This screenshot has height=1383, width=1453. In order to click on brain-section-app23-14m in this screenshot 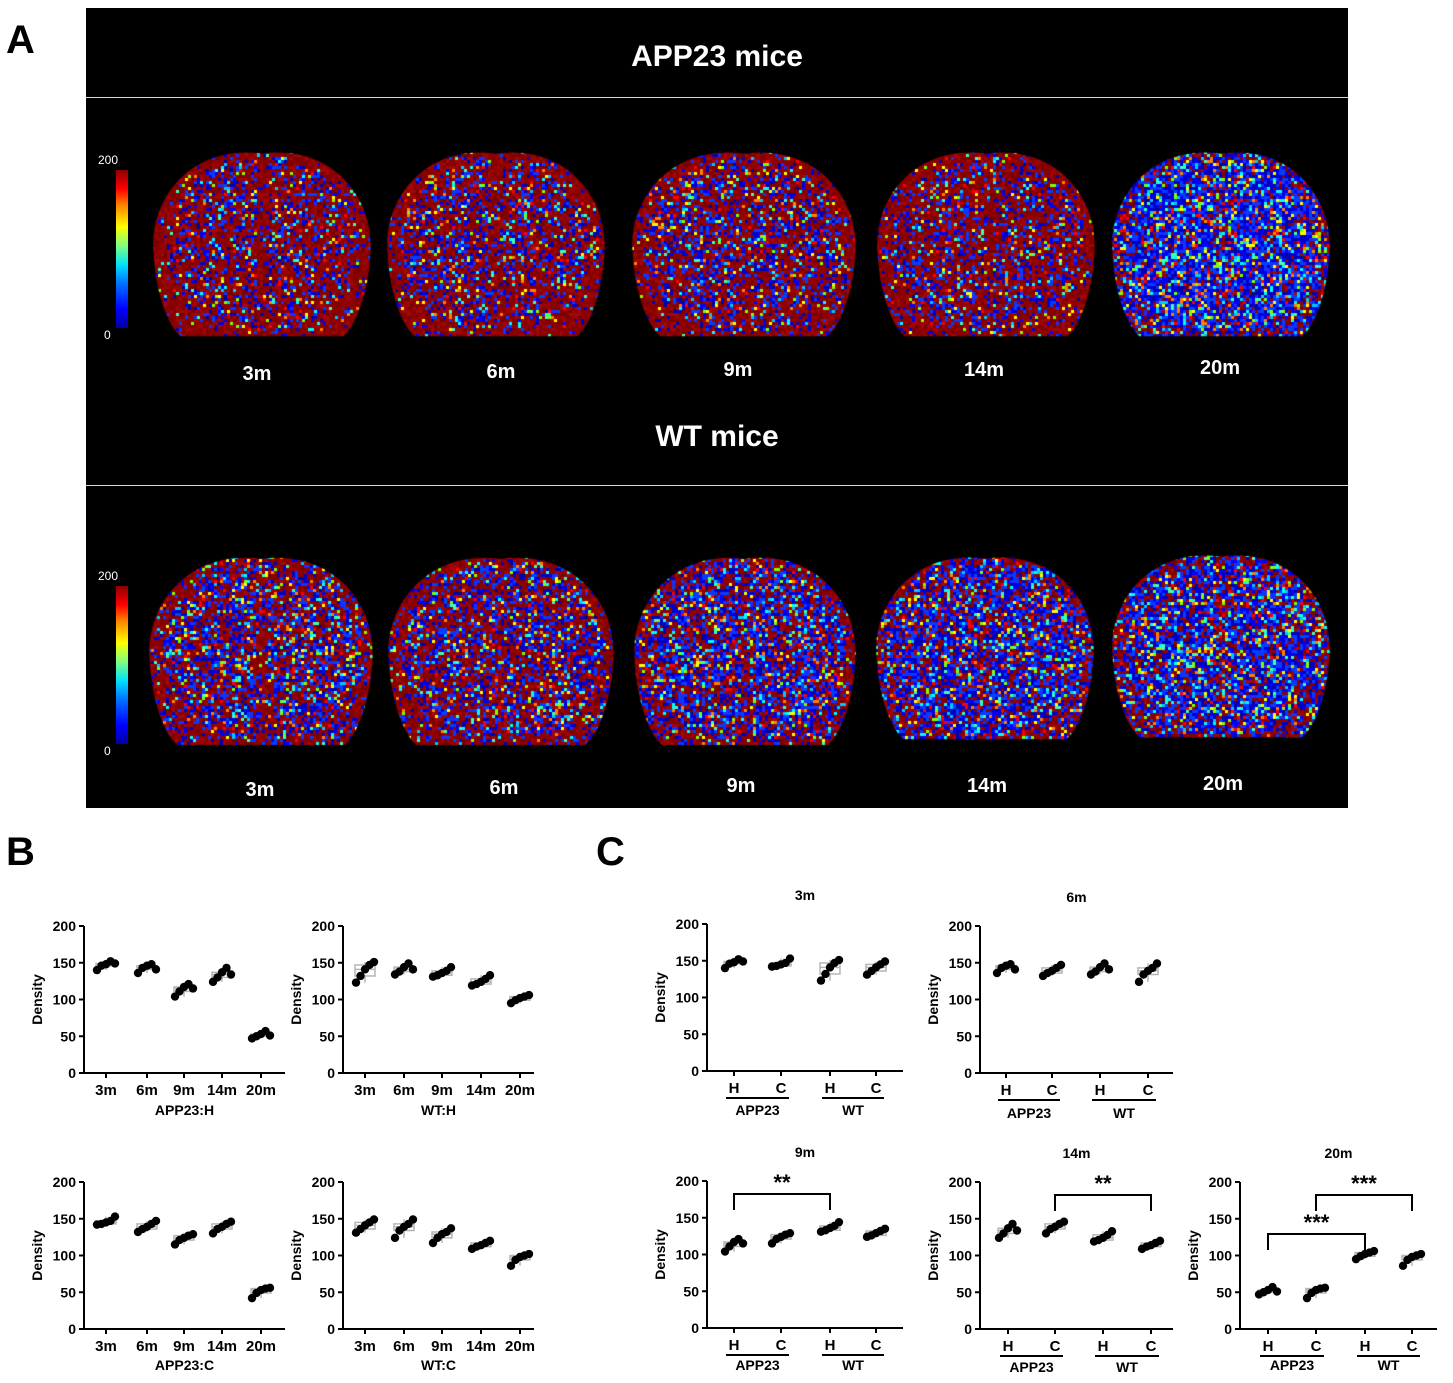, I will do `click(986, 244)`.